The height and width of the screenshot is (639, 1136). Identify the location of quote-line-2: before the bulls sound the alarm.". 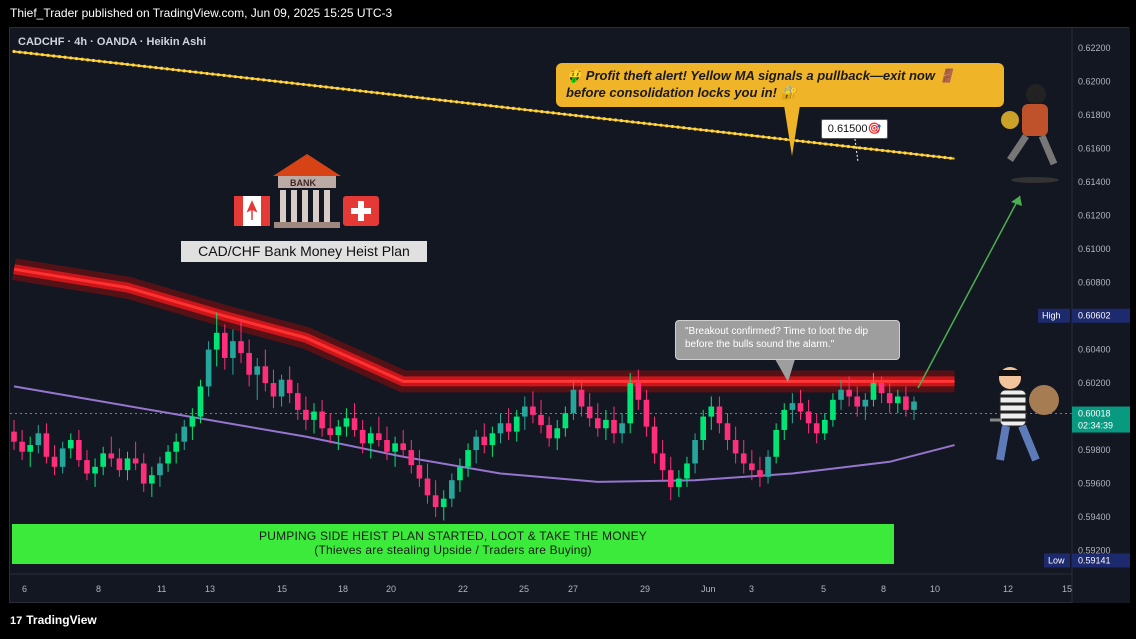
(760, 344).